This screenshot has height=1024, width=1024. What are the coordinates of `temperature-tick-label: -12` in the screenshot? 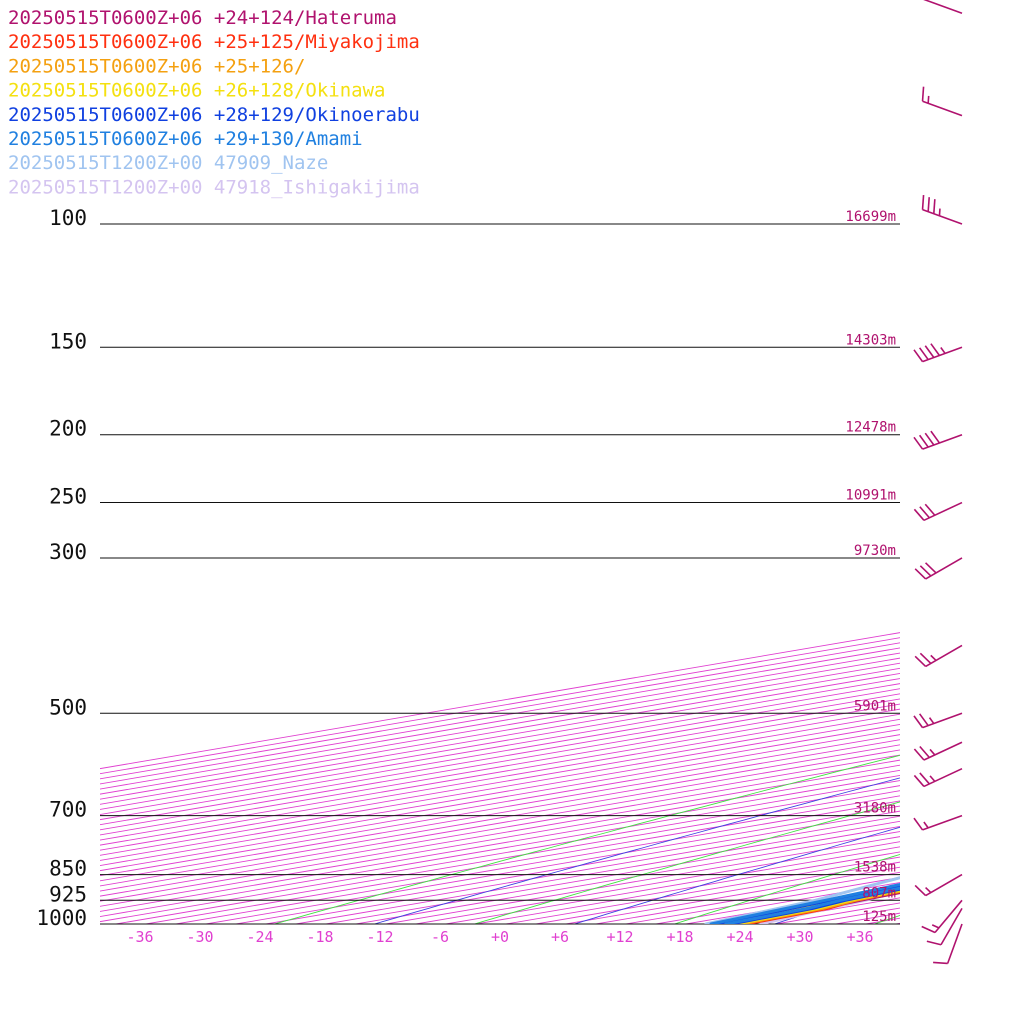 It's located at (379, 937).